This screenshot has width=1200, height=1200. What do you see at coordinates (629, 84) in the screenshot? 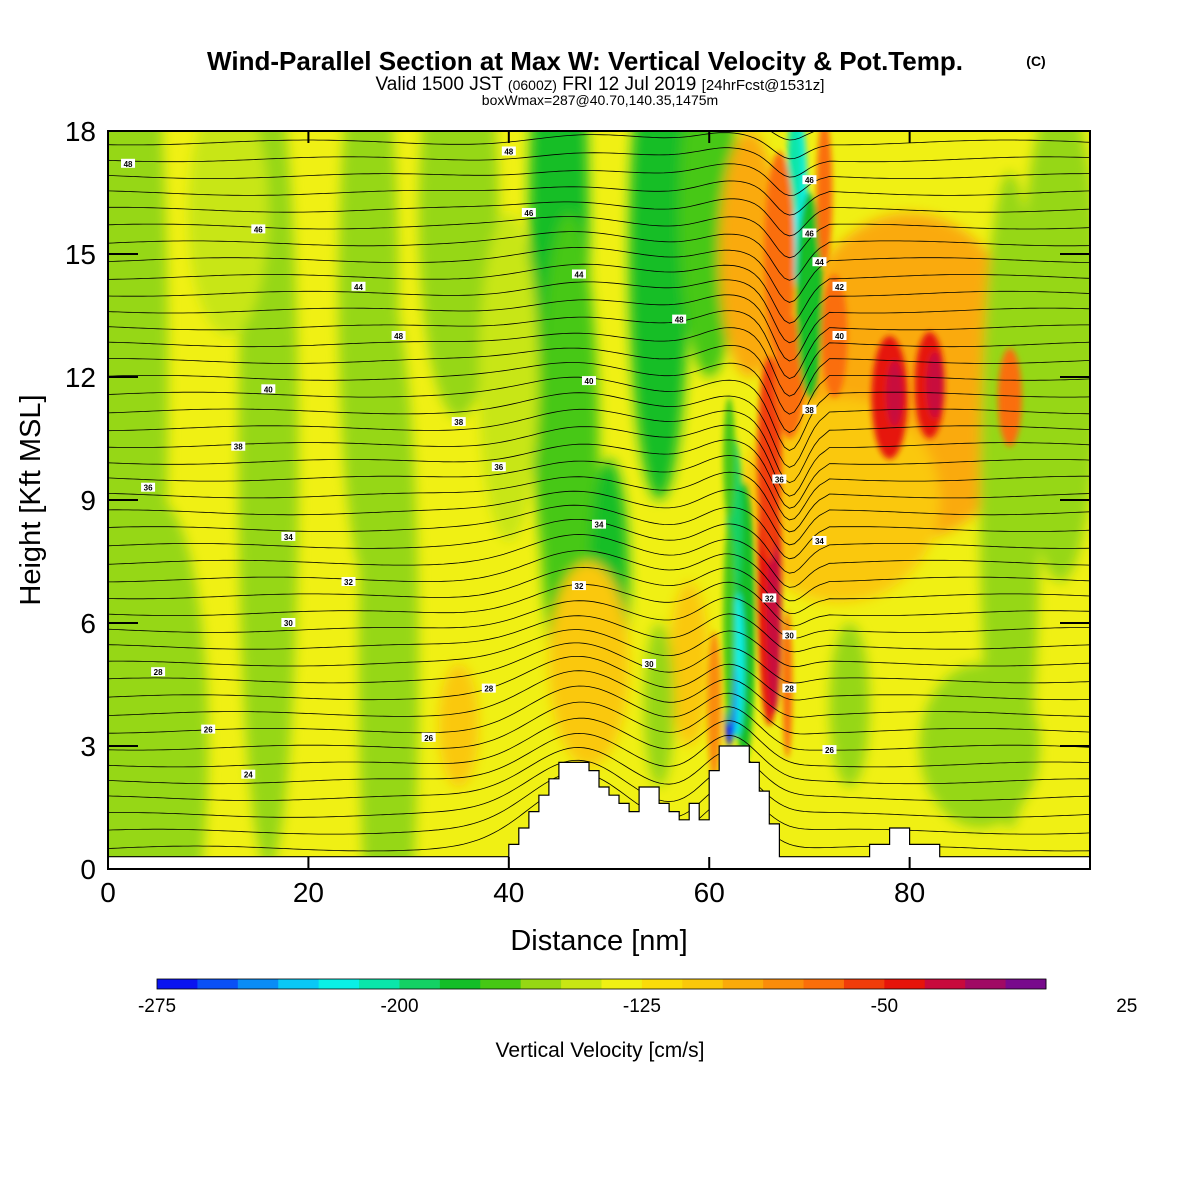
I see `subtitle-date: FRI 12 Jul 2019` at bounding box center [629, 84].